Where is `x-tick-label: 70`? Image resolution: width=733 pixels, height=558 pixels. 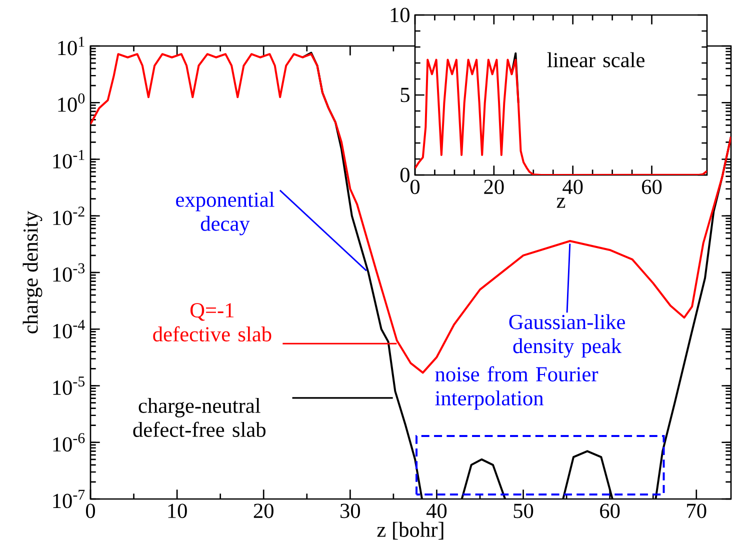
x-tick-label: 70 is located at coordinates (696, 511).